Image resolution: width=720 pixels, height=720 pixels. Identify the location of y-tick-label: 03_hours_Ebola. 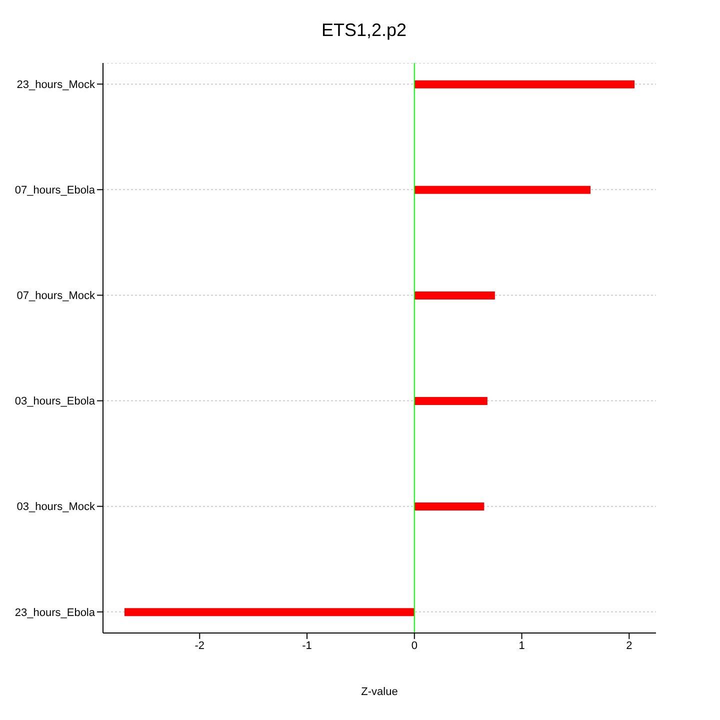
(55, 402).